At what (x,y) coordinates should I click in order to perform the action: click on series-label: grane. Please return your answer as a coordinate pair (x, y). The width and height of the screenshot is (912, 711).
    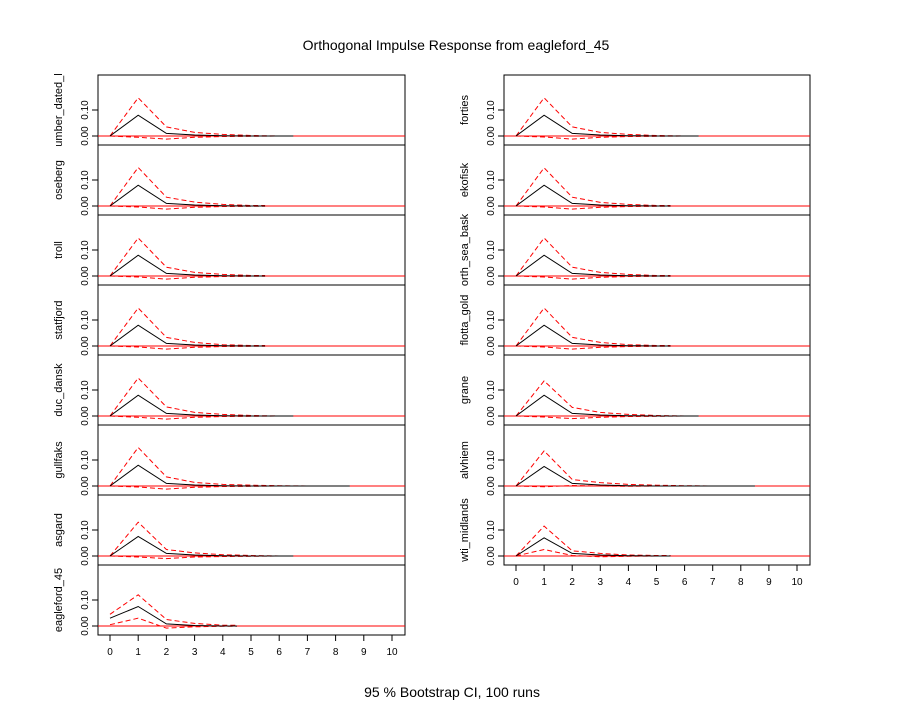
    Looking at the image, I should click on (465, 390).